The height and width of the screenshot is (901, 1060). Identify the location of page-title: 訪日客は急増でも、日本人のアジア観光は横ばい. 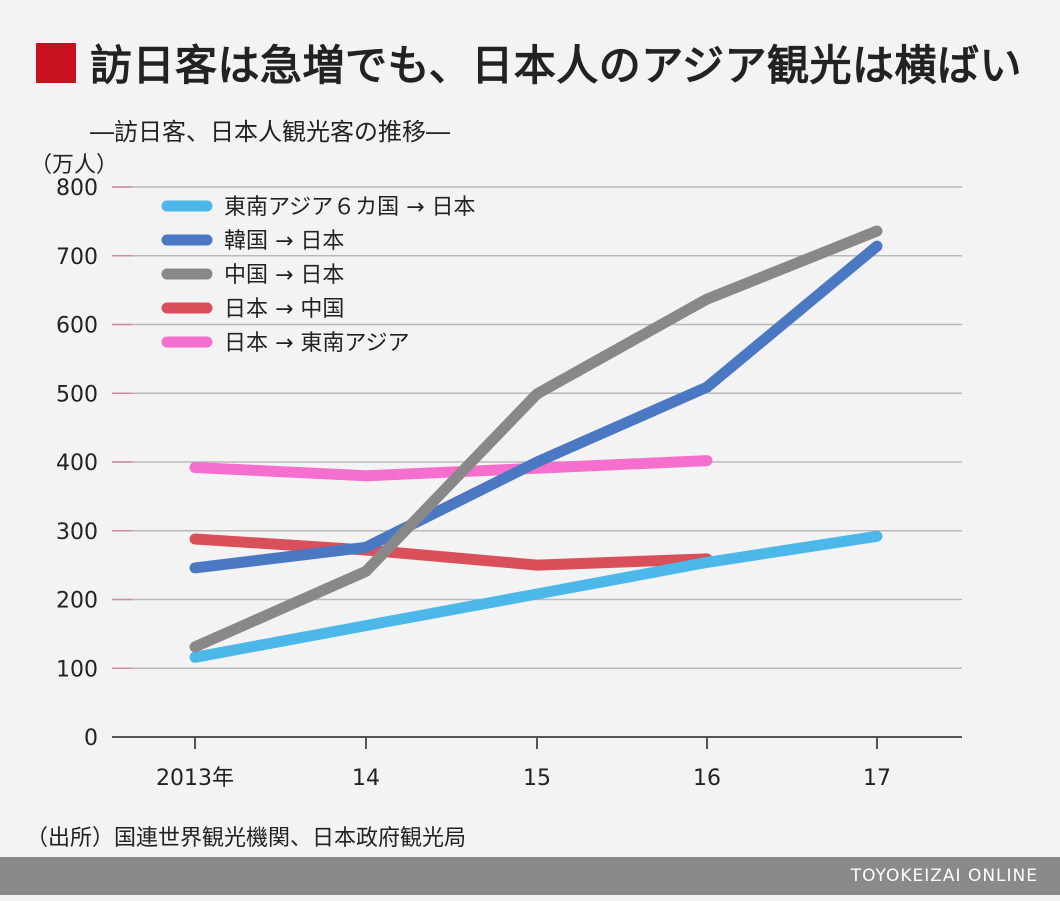
(556, 65).